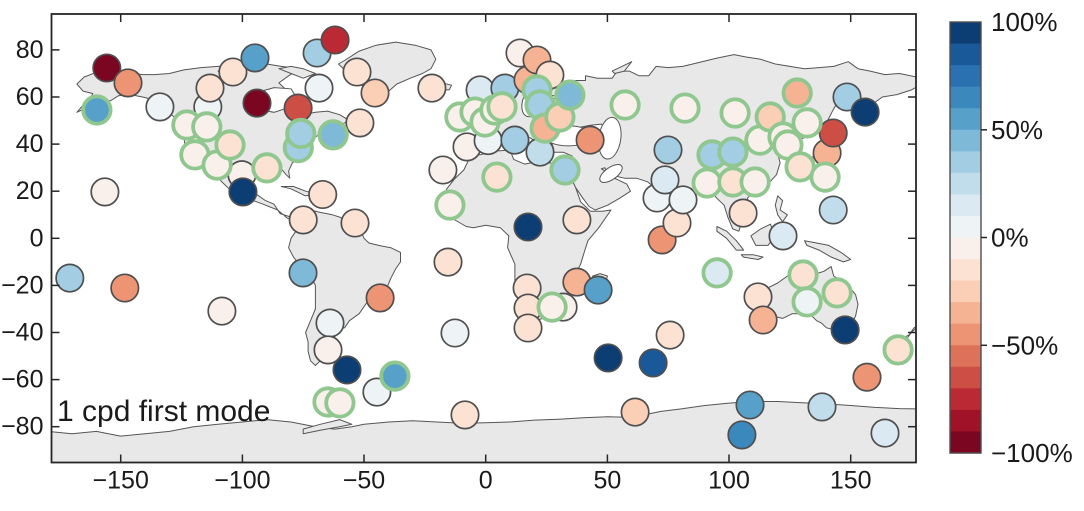 Image resolution: width=1084 pixels, height=511 pixels. What do you see at coordinates (30, 50) in the screenshot?
I see `y-tick-label: 80` at bounding box center [30, 50].